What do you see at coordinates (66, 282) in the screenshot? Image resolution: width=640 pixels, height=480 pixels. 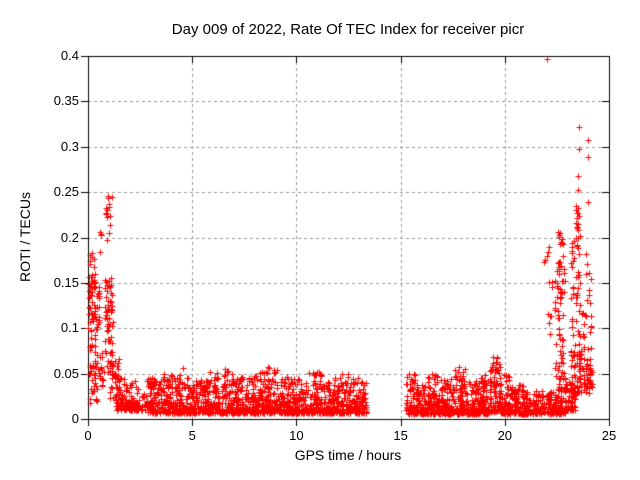 I see `y-tick-label: 0.15` at bounding box center [66, 282].